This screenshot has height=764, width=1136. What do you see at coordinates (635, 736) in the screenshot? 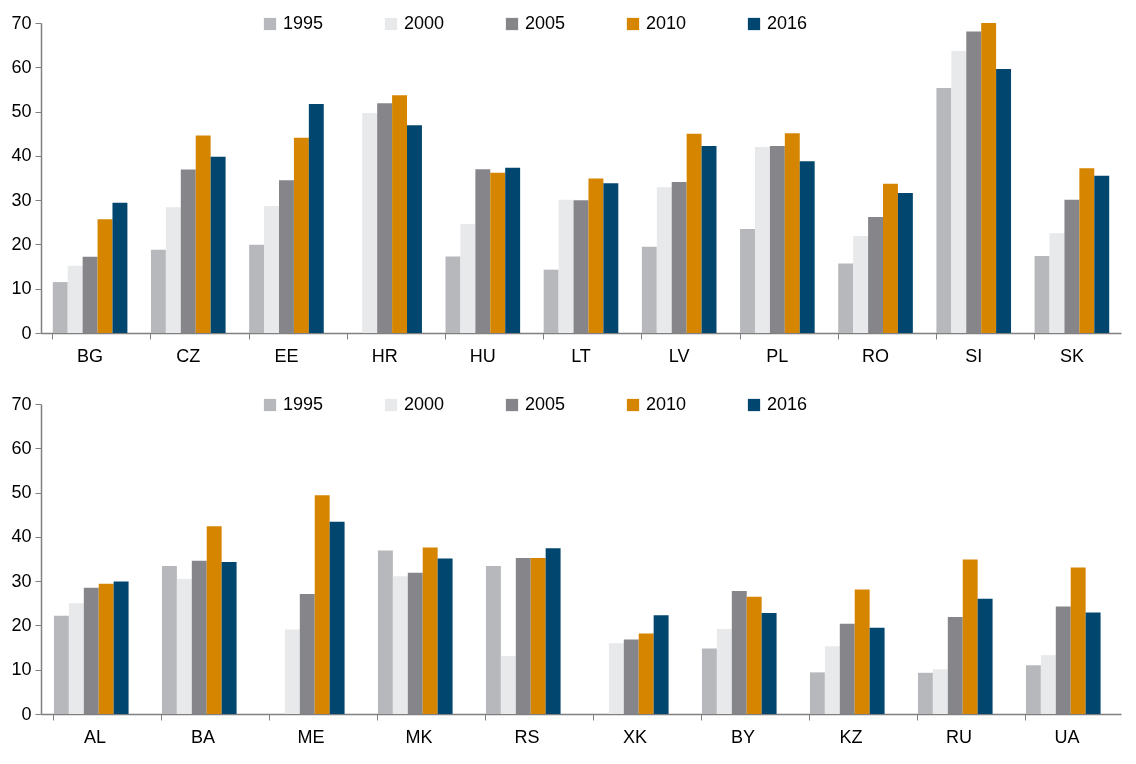
I see `x-tick-label: XK` at bounding box center [635, 736].